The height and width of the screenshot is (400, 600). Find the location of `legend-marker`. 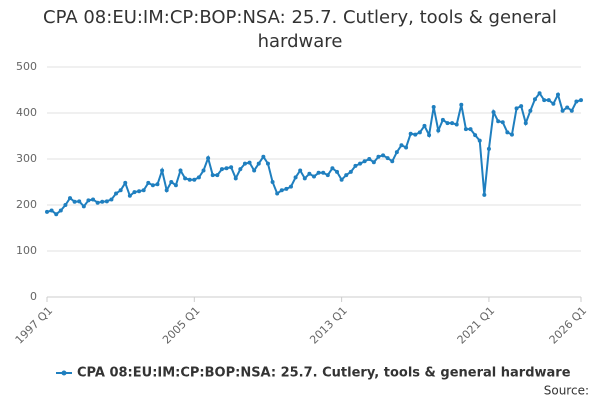

legend-marker is located at coordinates (64, 373).